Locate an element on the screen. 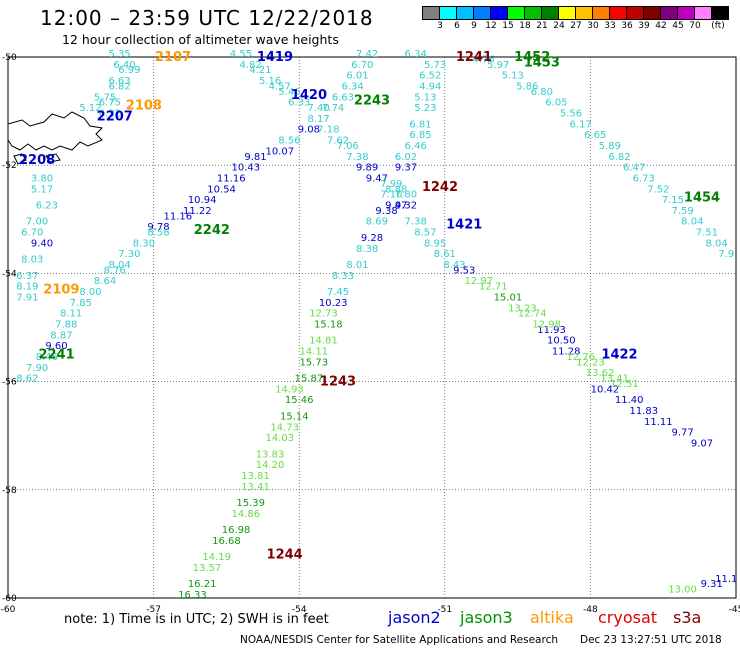 The height and width of the screenshot is (650, 740). wave-height-value: 8.76 is located at coordinates (115, 270).